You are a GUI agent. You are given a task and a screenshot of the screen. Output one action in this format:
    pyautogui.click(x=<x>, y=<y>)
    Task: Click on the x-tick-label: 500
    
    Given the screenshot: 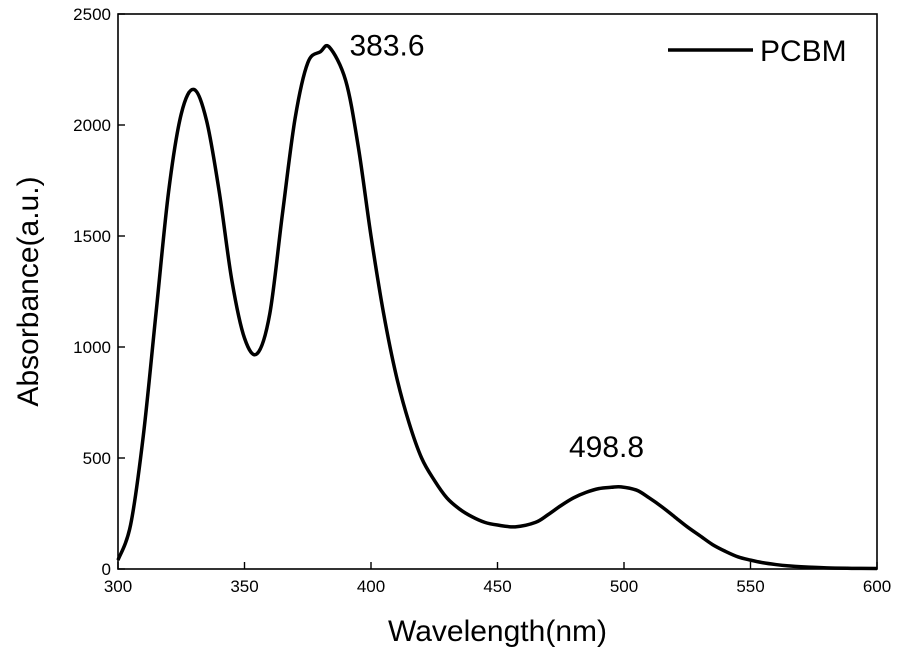 What is the action you would take?
    pyautogui.click(x=624, y=586)
    